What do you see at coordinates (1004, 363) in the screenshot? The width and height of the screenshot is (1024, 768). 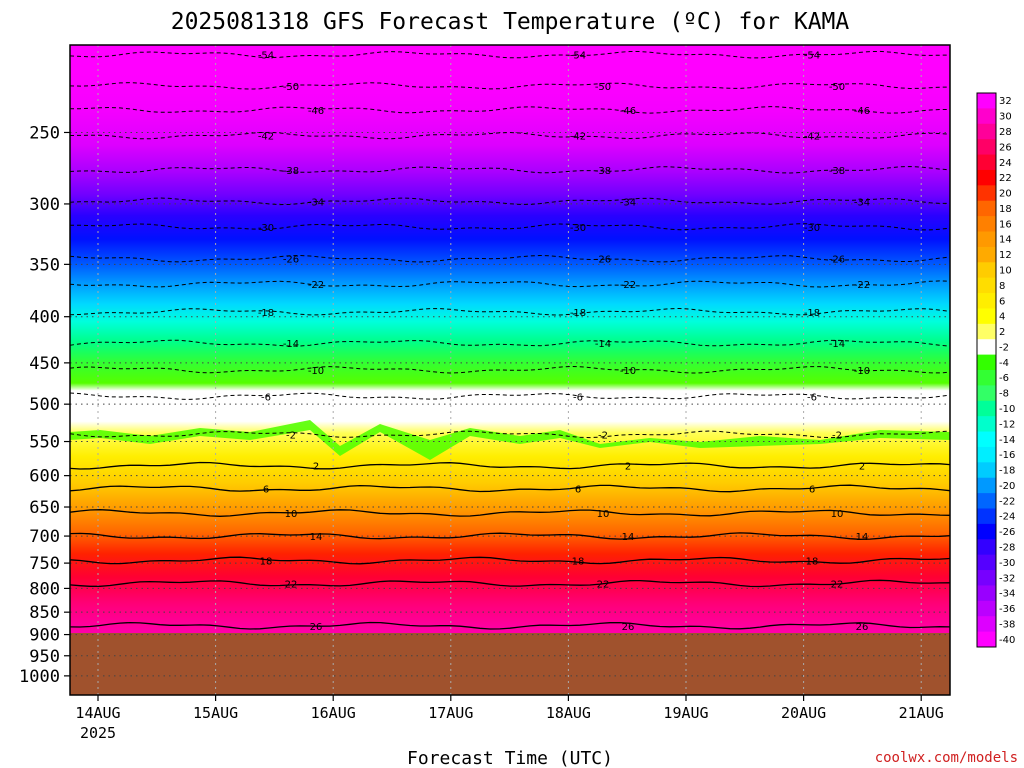 I see `colorbar-label: -4` at bounding box center [1004, 363].